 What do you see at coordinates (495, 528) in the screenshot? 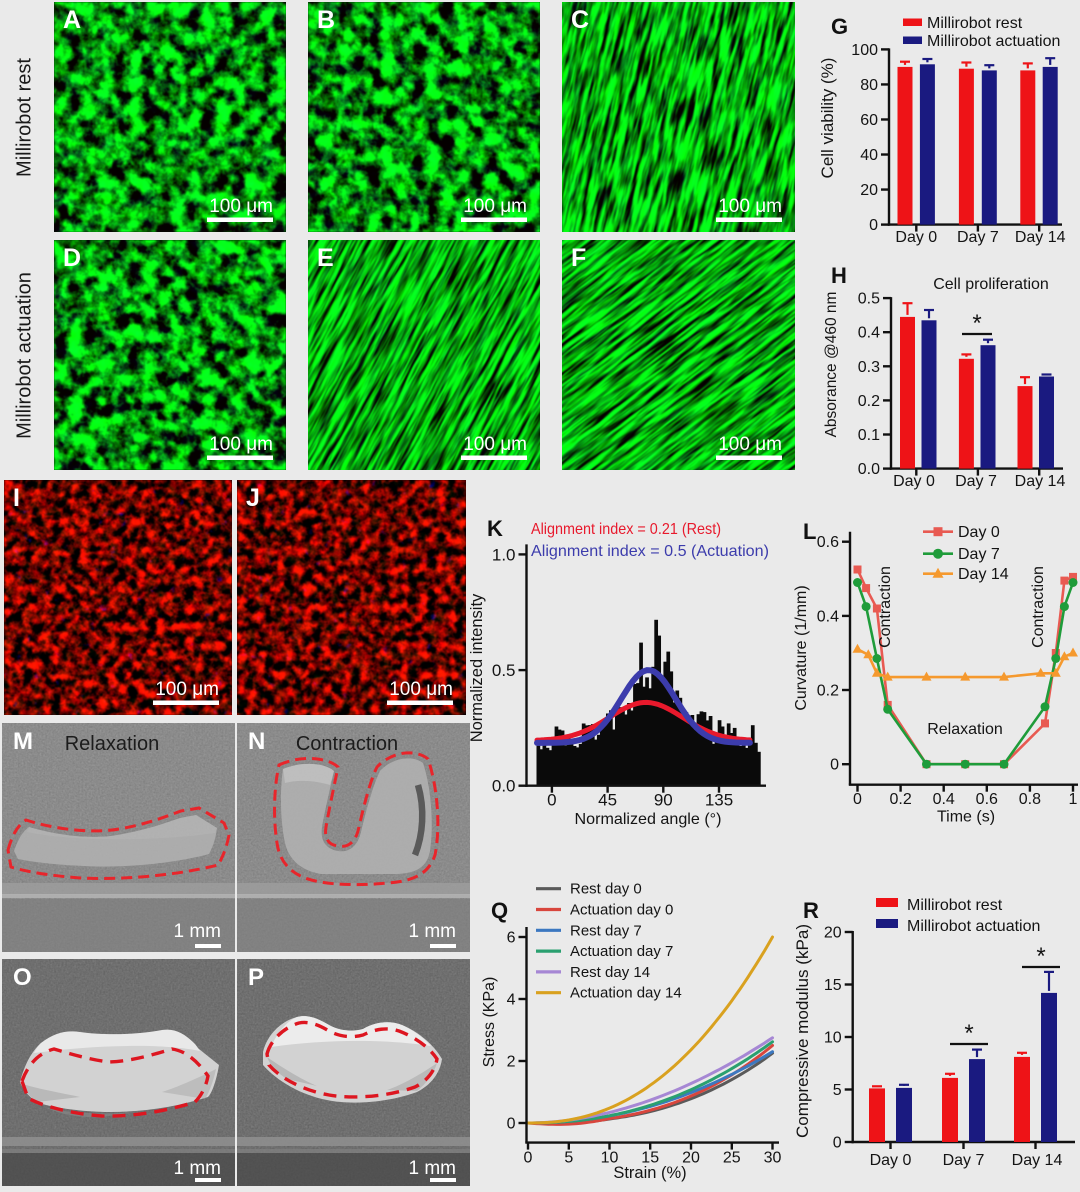
I see `svg-text: K` at bounding box center [495, 528].